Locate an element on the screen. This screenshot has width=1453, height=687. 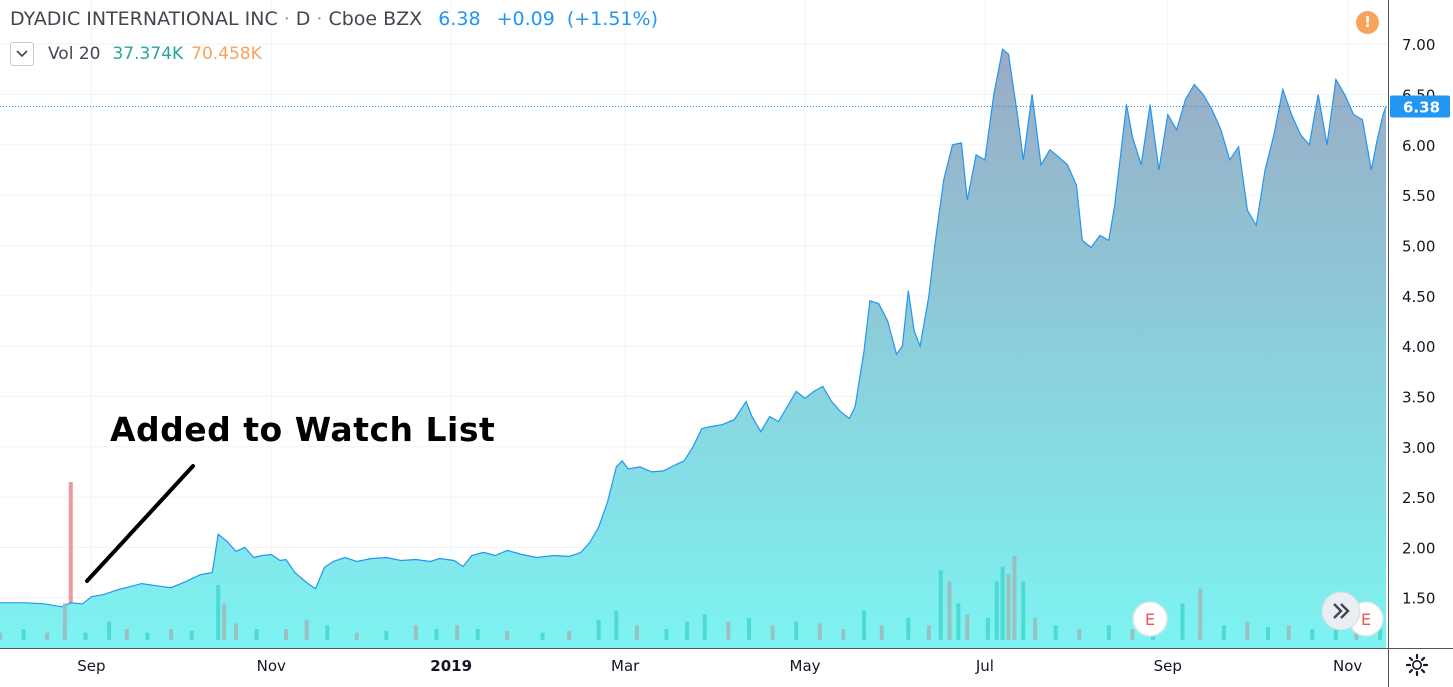
time-axis-bg is located at coordinates (726, 667).